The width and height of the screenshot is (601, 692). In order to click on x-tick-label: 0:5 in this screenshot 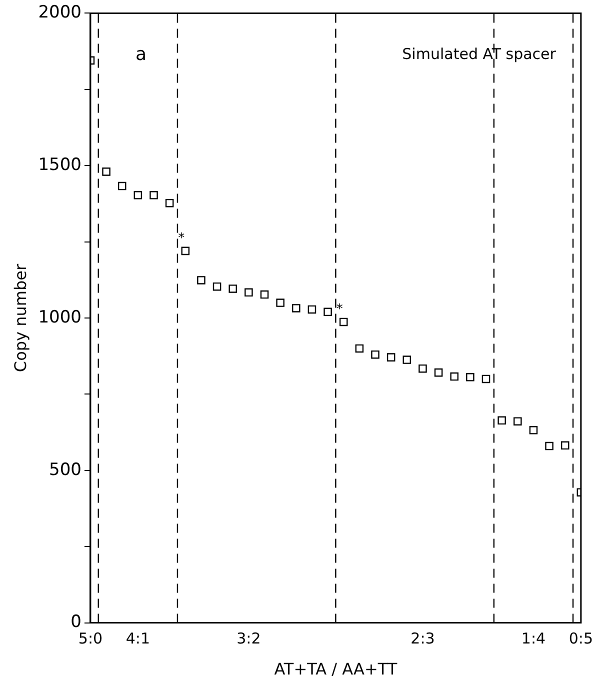, I will do `click(580, 639)`.